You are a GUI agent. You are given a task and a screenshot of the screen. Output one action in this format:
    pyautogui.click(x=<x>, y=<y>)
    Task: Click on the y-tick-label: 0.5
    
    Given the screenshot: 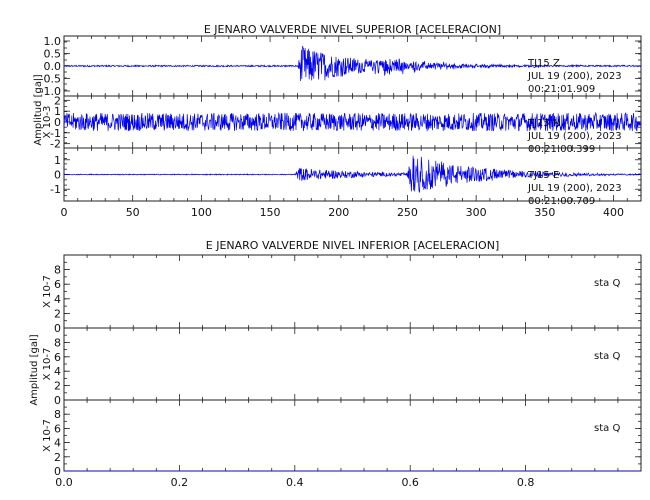 What is the action you would take?
    pyautogui.click(x=53, y=54)
    